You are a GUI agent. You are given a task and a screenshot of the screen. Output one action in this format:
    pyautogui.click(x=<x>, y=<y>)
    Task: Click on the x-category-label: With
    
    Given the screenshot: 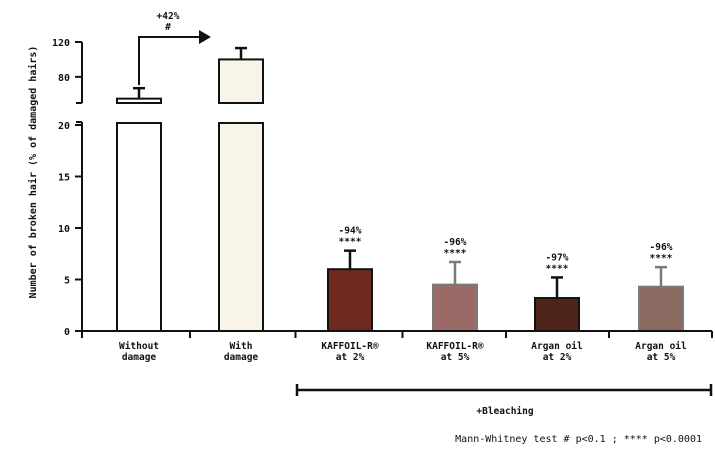 What is the action you would take?
    pyautogui.click(x=241, y=346)
    